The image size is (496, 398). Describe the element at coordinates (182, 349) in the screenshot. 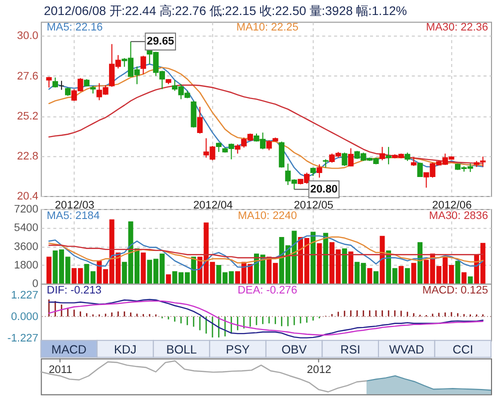

I see `text: BOLL` at that location.